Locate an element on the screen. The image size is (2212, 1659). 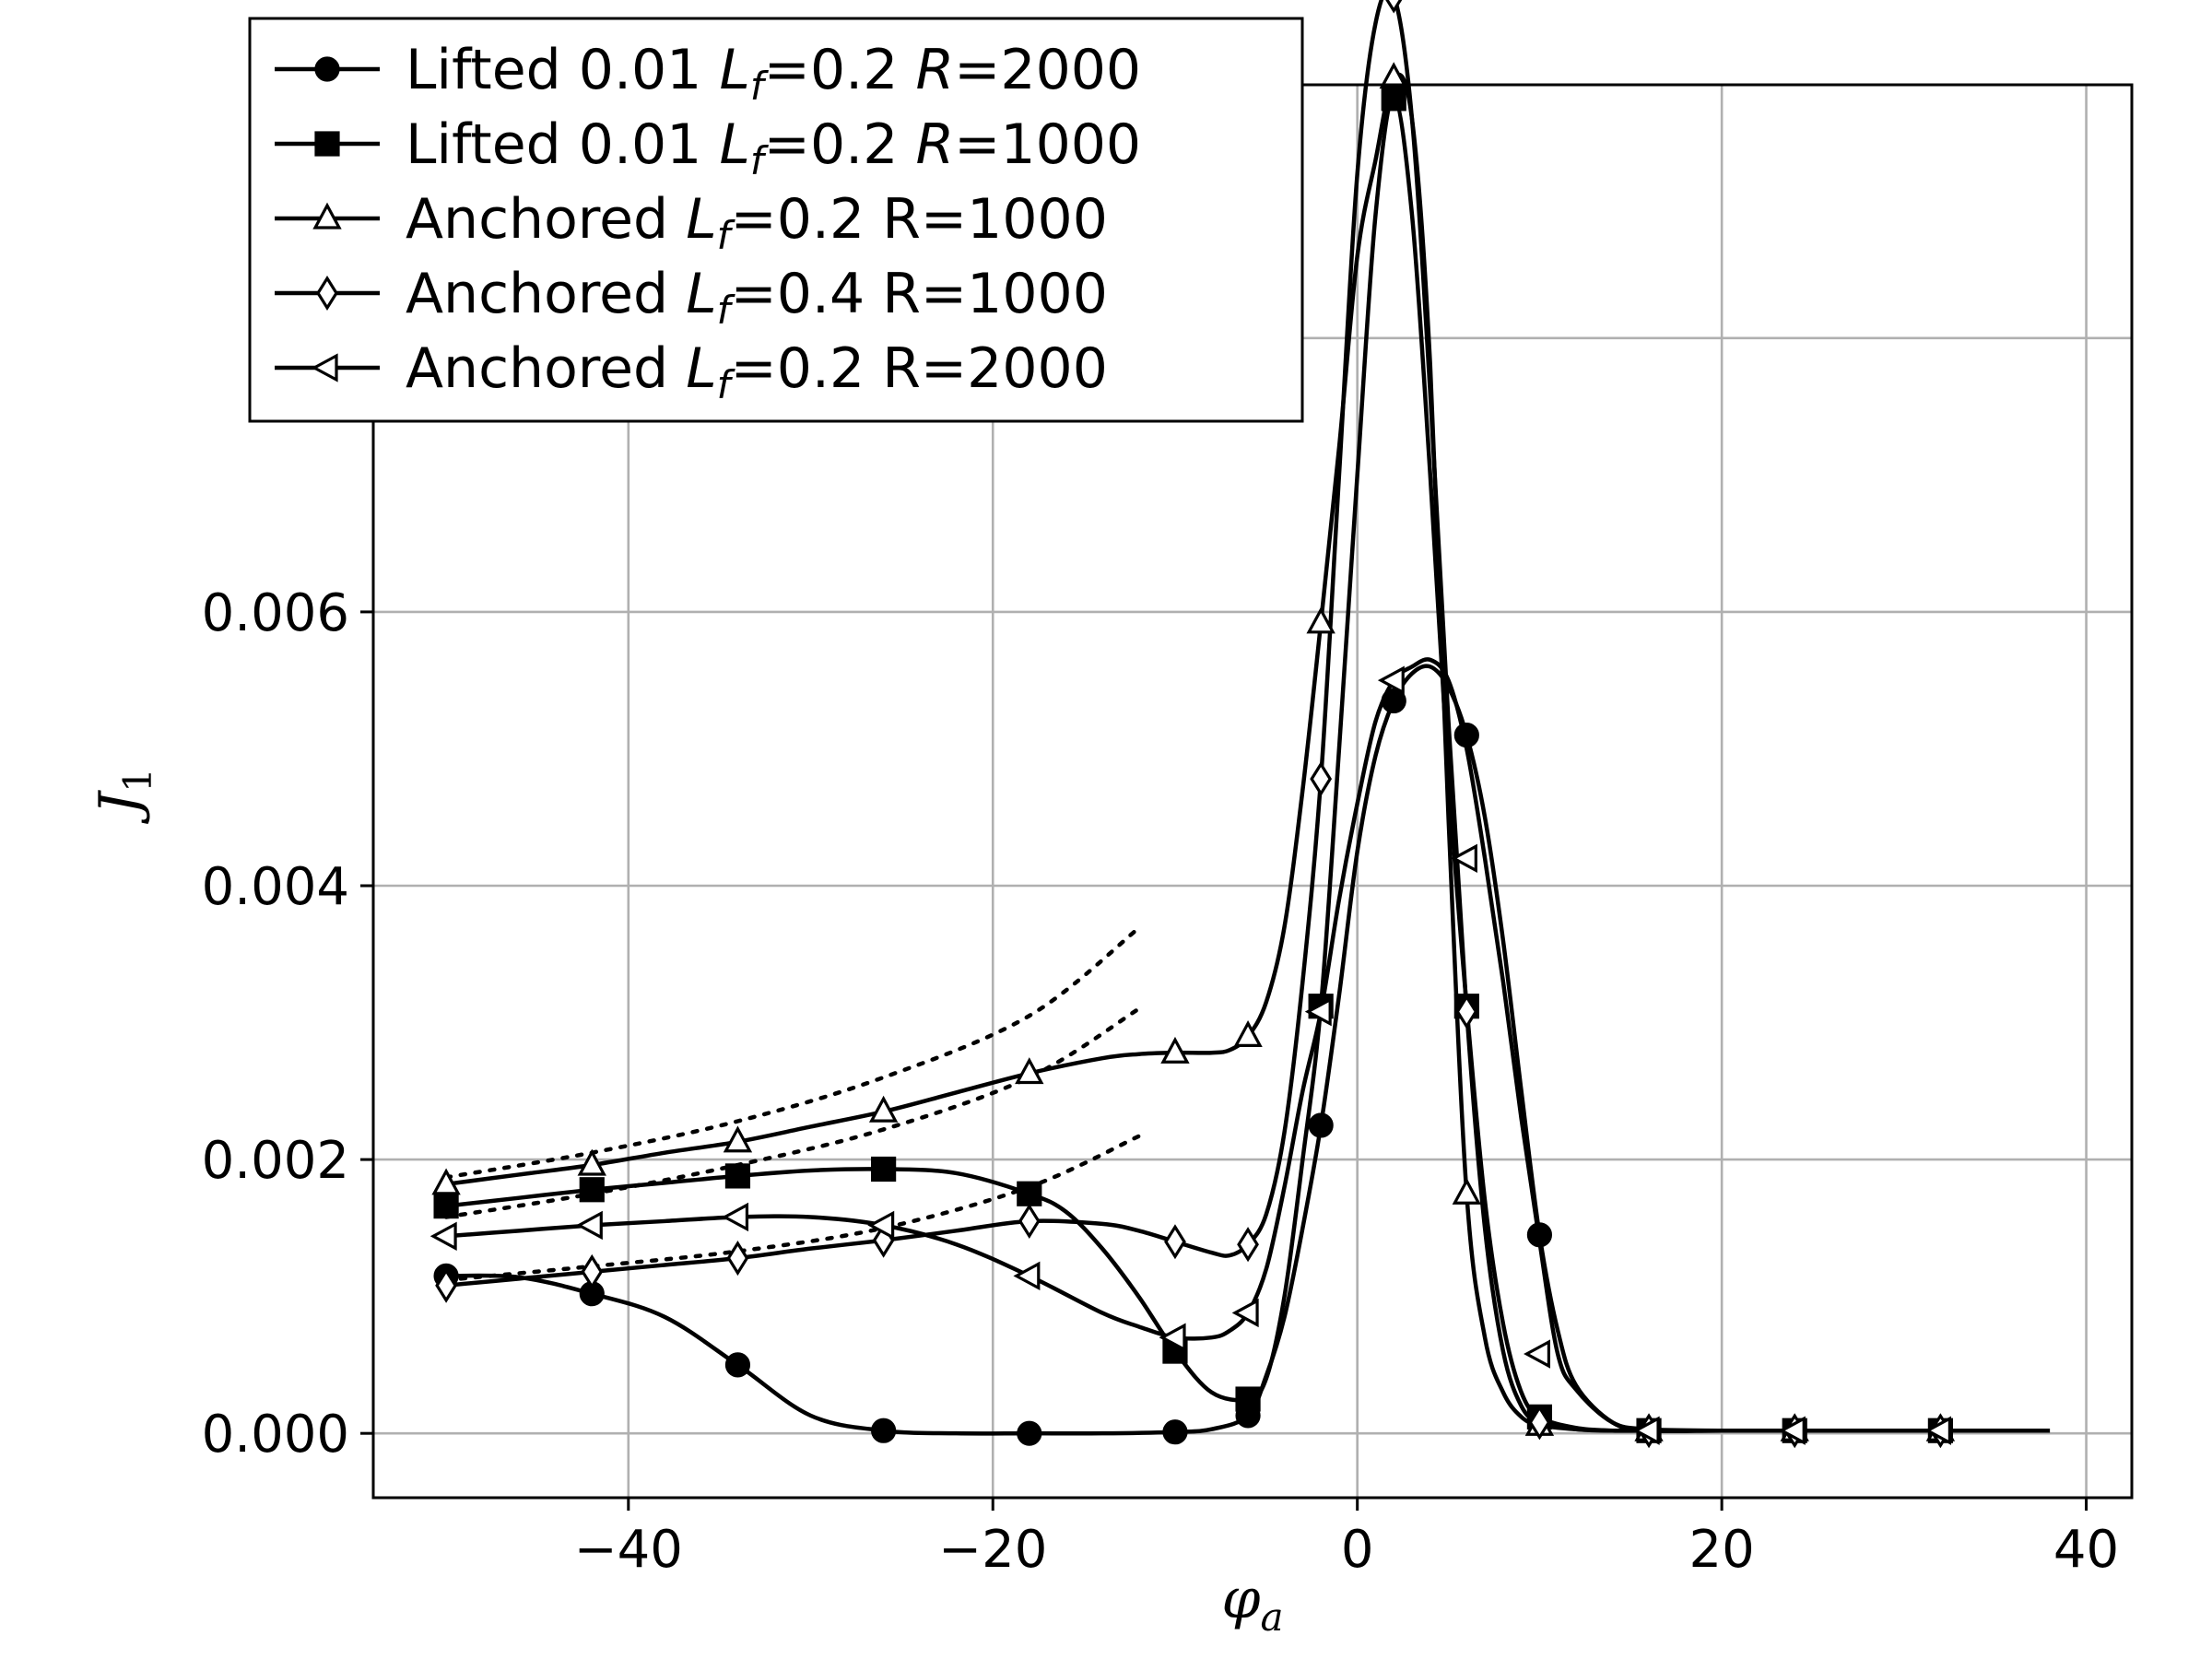
x-tick-label: 40 is located at coordinates (2086, 1550).